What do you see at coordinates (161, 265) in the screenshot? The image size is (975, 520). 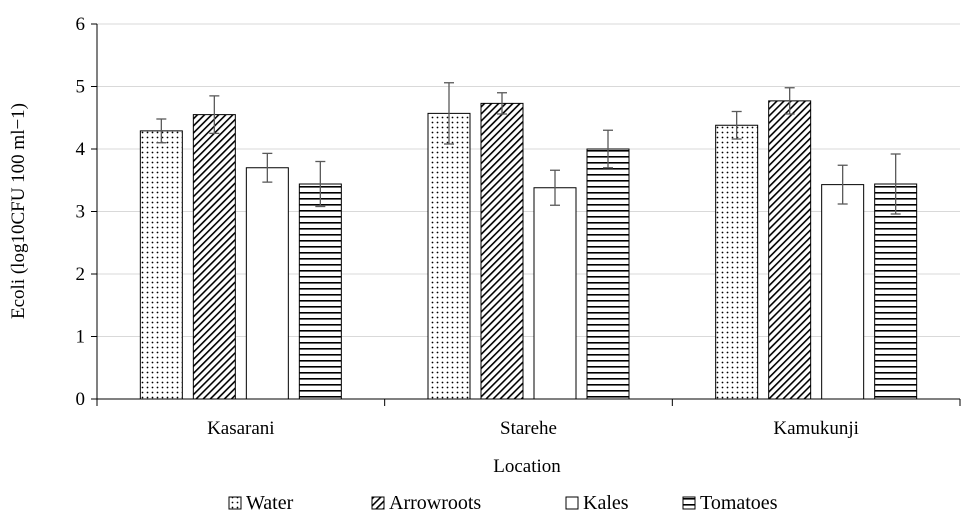 I see `bar-water-kasarani` at bounding box center [161, 265].